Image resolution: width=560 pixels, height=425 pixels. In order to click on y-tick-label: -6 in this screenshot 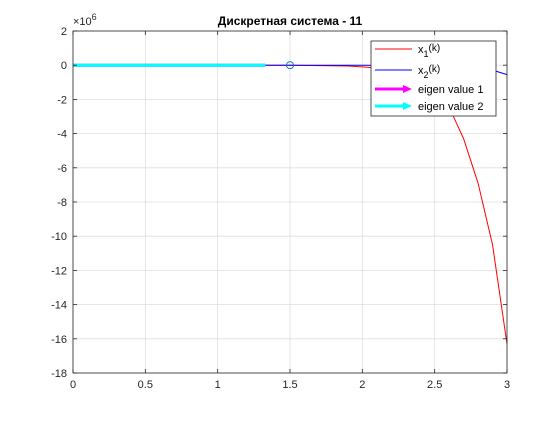, I will do `click(62, 169)`.